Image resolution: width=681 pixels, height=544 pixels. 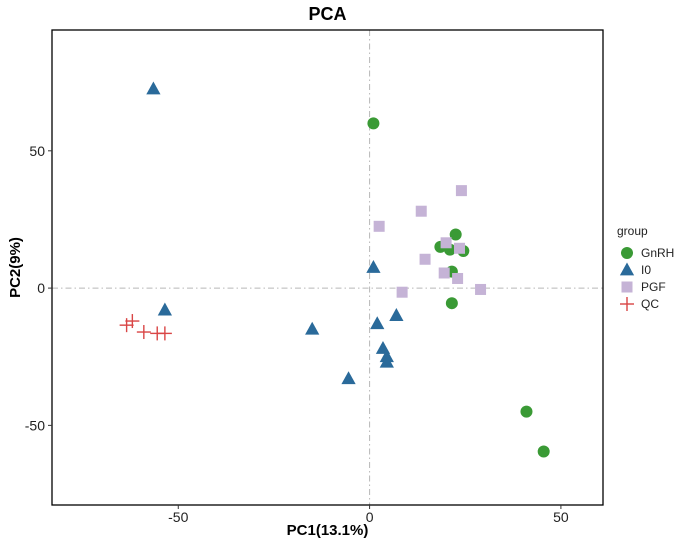 I want to click on y-axis-title: PC2(9%), so click(x=15, y=267).